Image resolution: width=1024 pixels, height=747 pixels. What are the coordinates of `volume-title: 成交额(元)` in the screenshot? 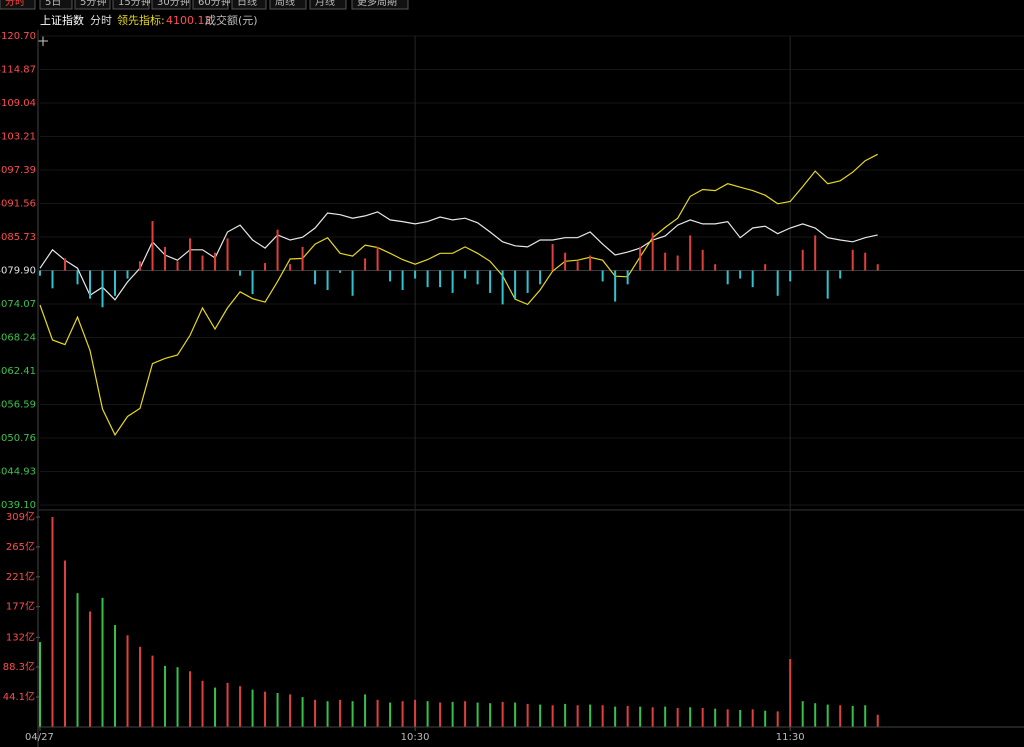 It's located at (231, 20).